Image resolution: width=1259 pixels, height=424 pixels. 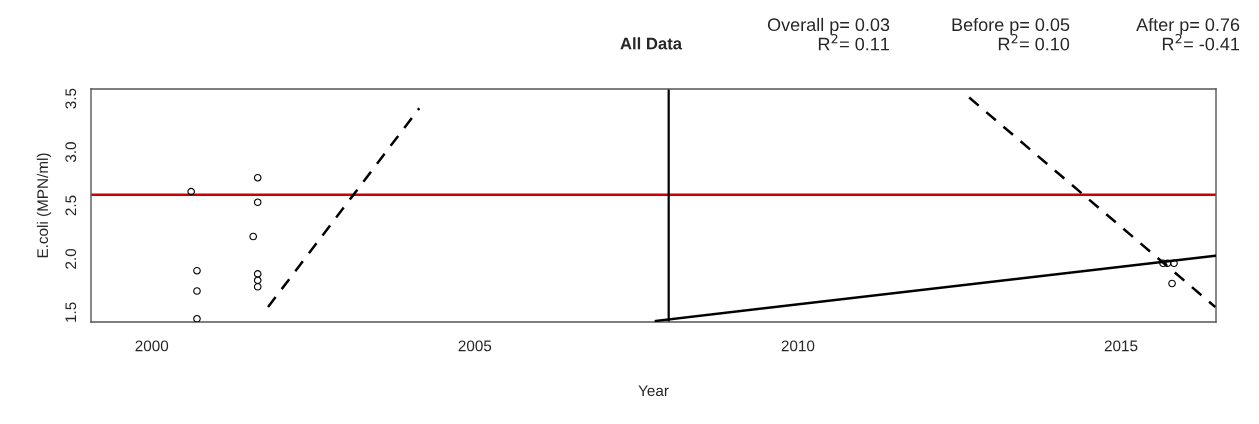 I want to click on x-axis-title: Year, so click(x=653, y=391).